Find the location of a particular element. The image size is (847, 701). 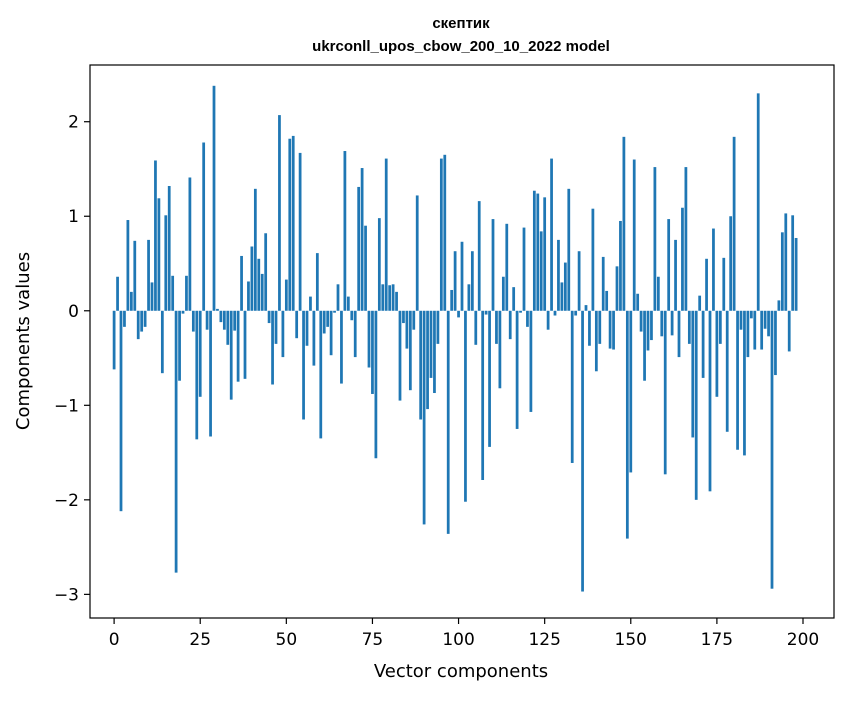

x-tick-label: 100 is located at coordinates (458, 640).